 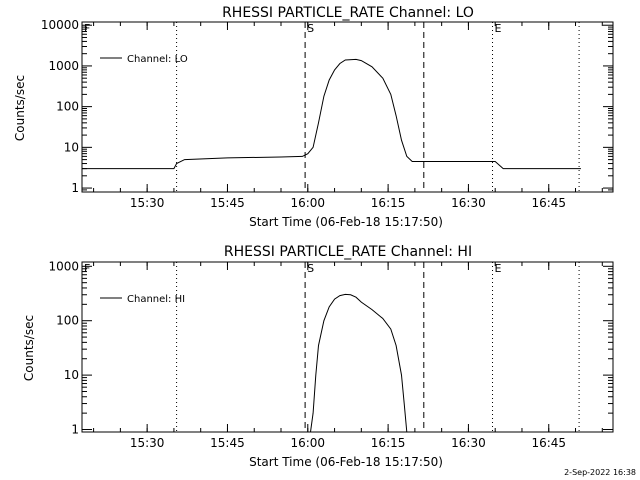 What do you see at coordinates (20, 108) in the screenshot?
I see `y-axis-label-lo: Counts/sec` at bounding box center [20, 108].